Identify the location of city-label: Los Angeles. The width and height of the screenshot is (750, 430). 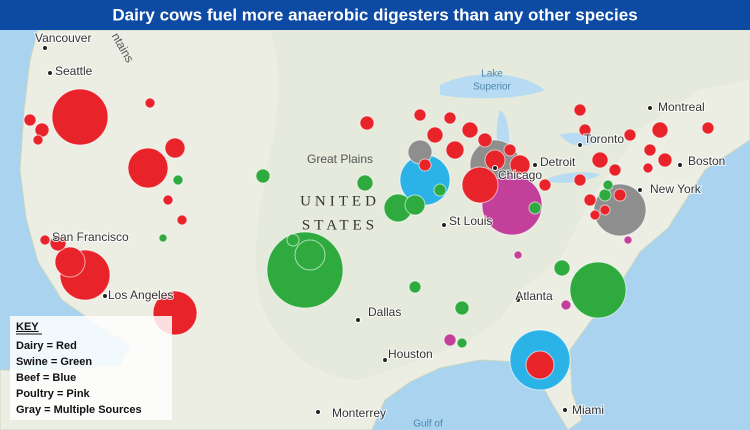
(140, 295).